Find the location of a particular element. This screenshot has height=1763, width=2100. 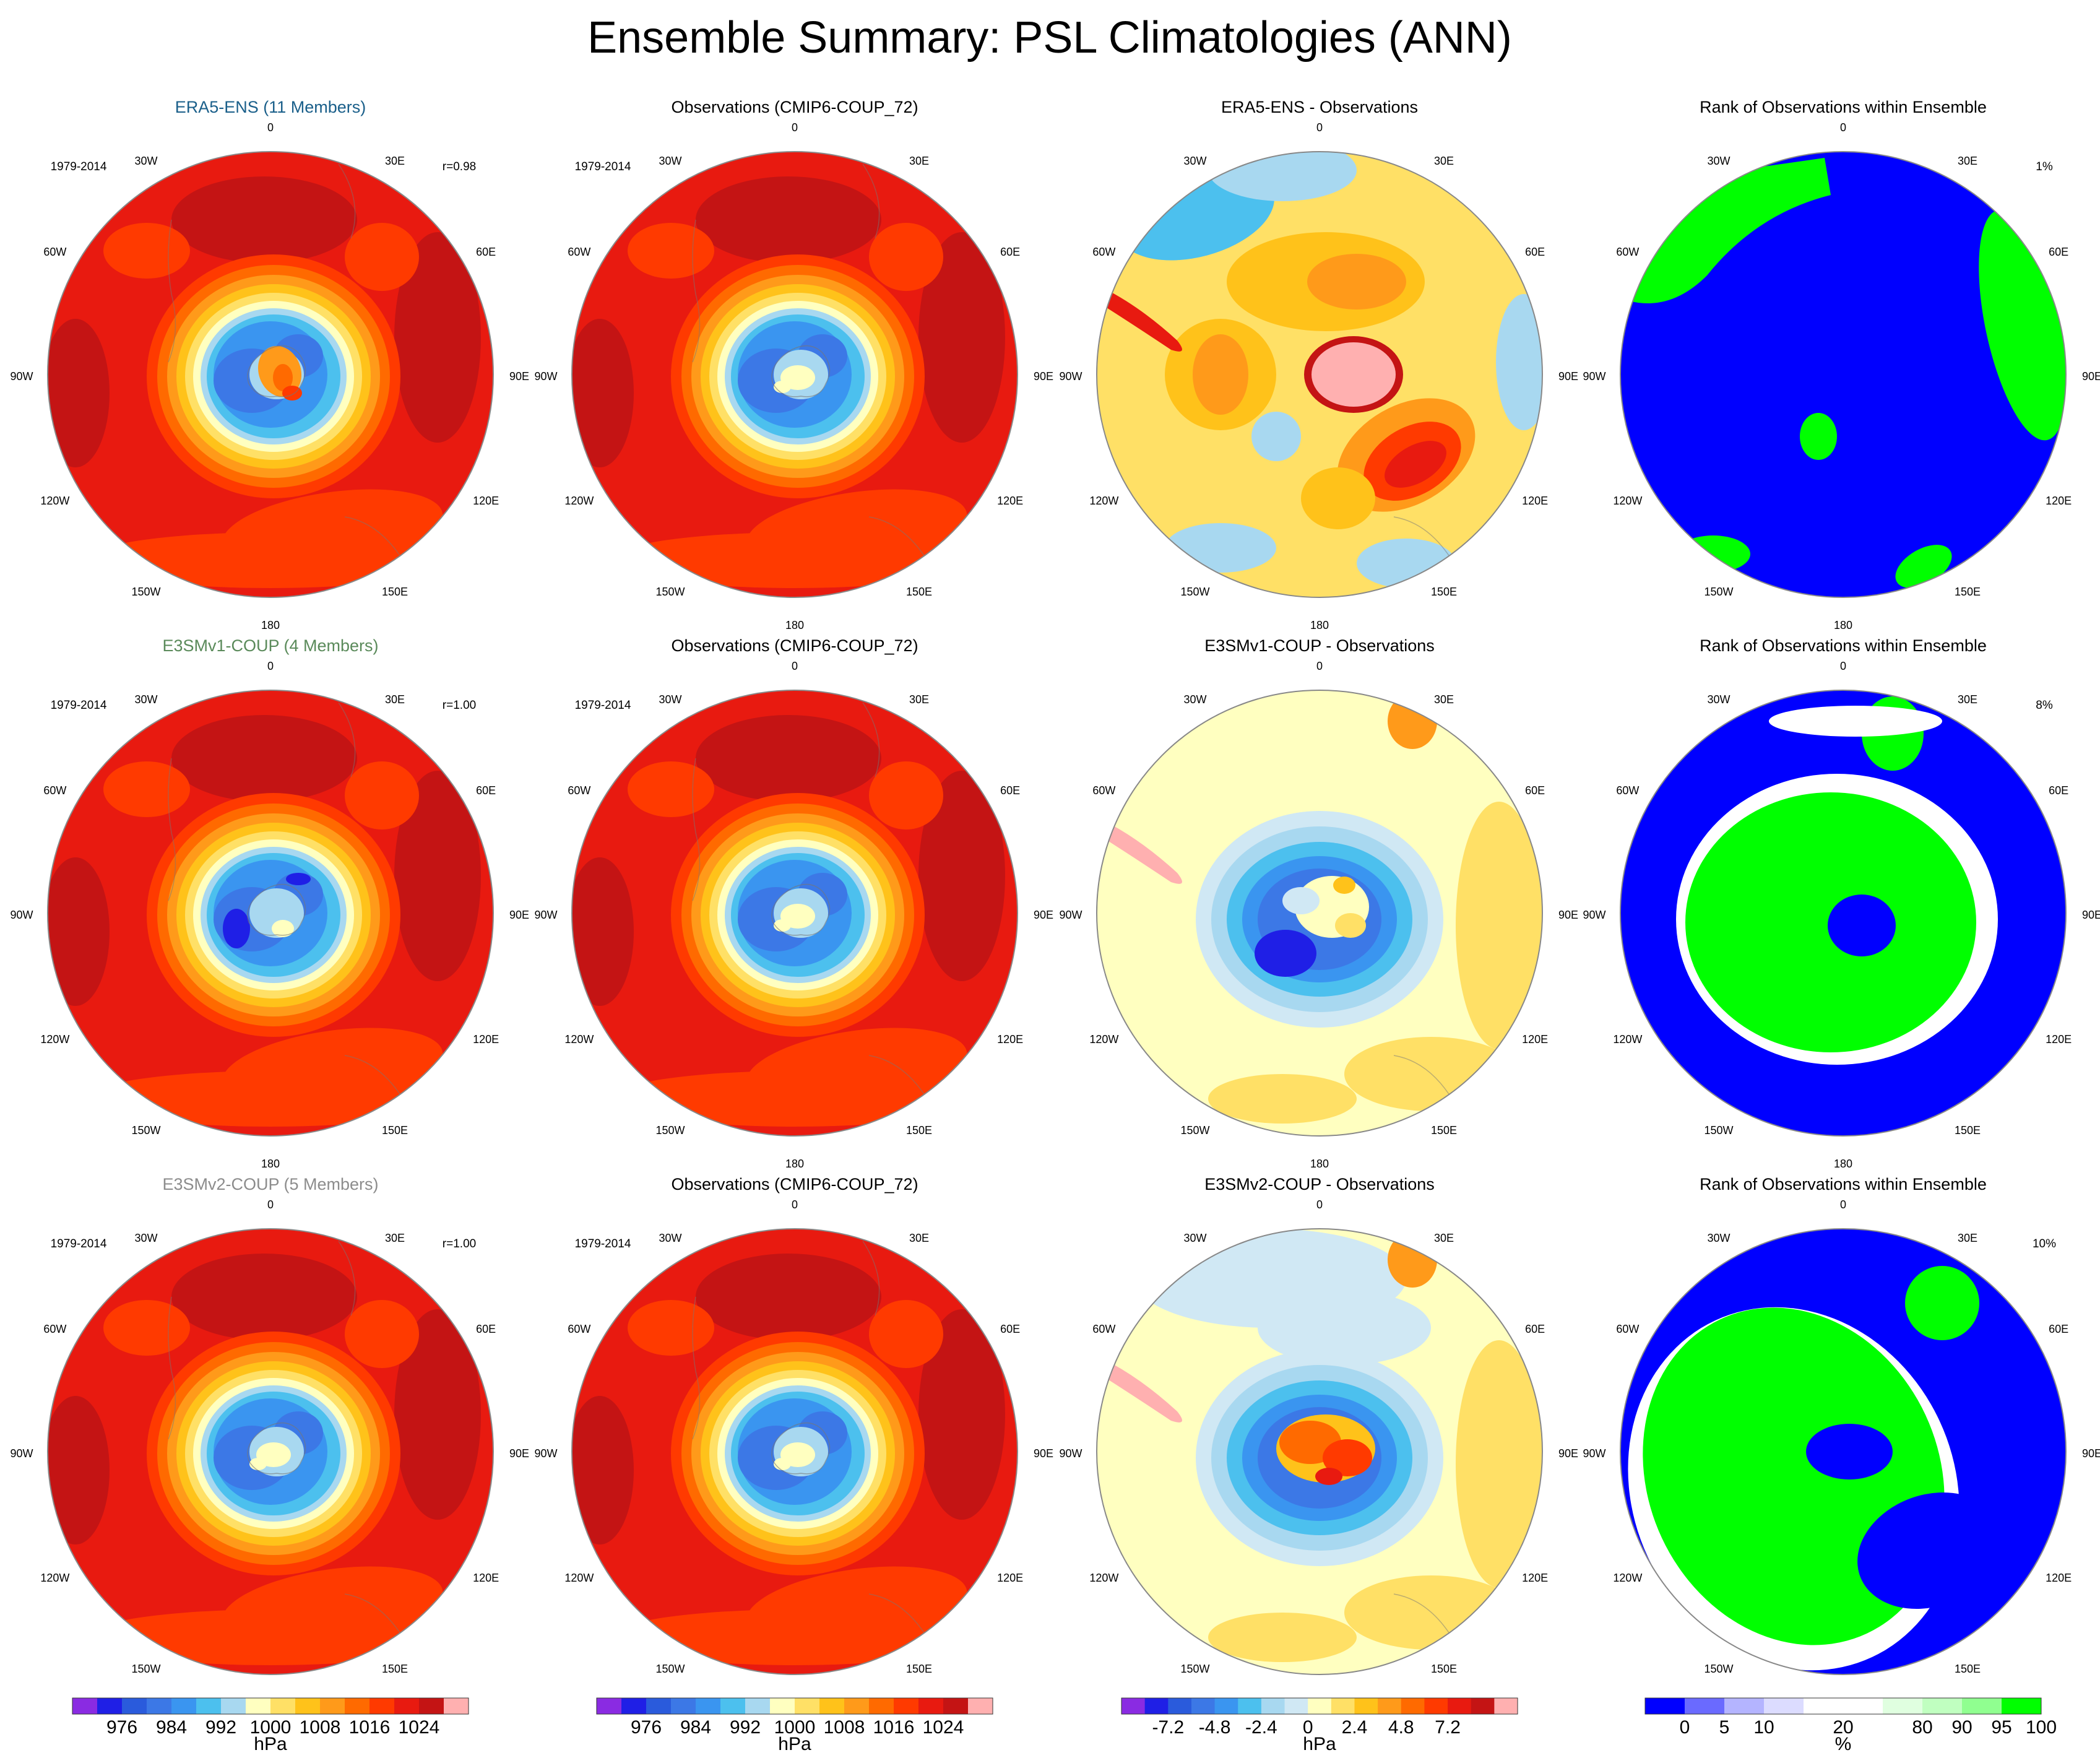

correlation-label: r=1.00 is located at coordinates (459, 705).